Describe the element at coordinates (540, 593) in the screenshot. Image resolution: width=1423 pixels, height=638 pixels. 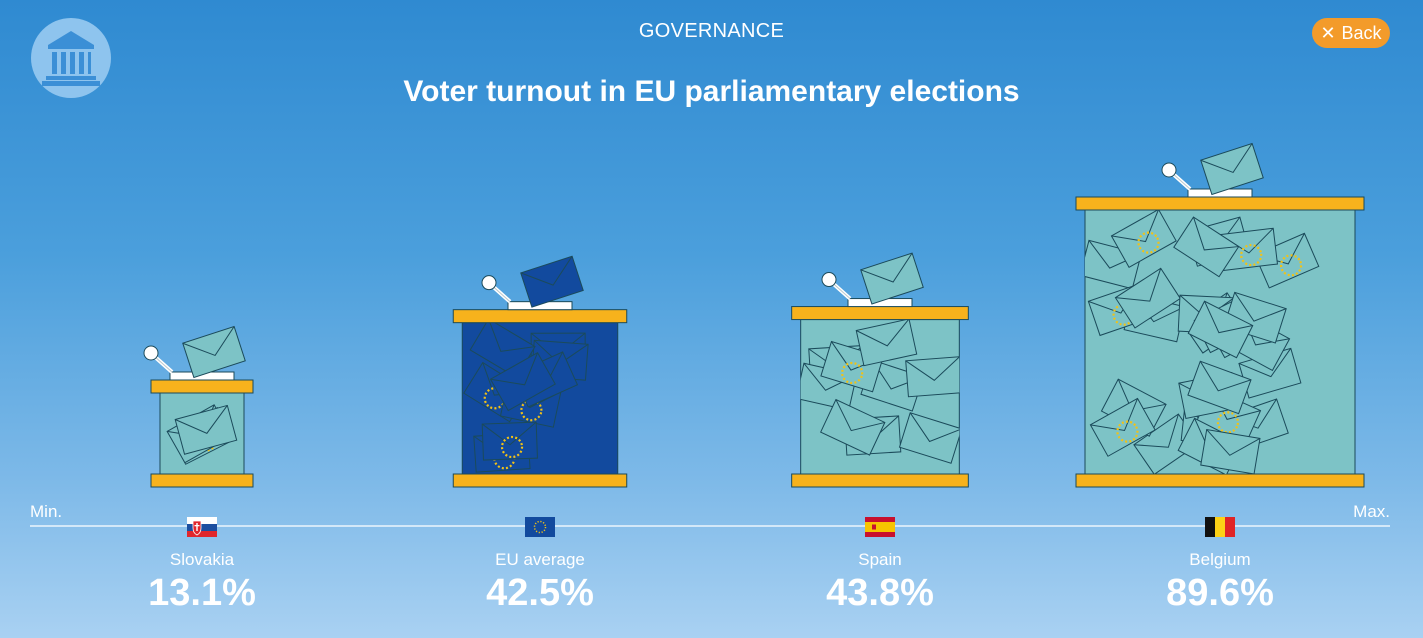
I see `turnout-value: 42.5%` at that location.